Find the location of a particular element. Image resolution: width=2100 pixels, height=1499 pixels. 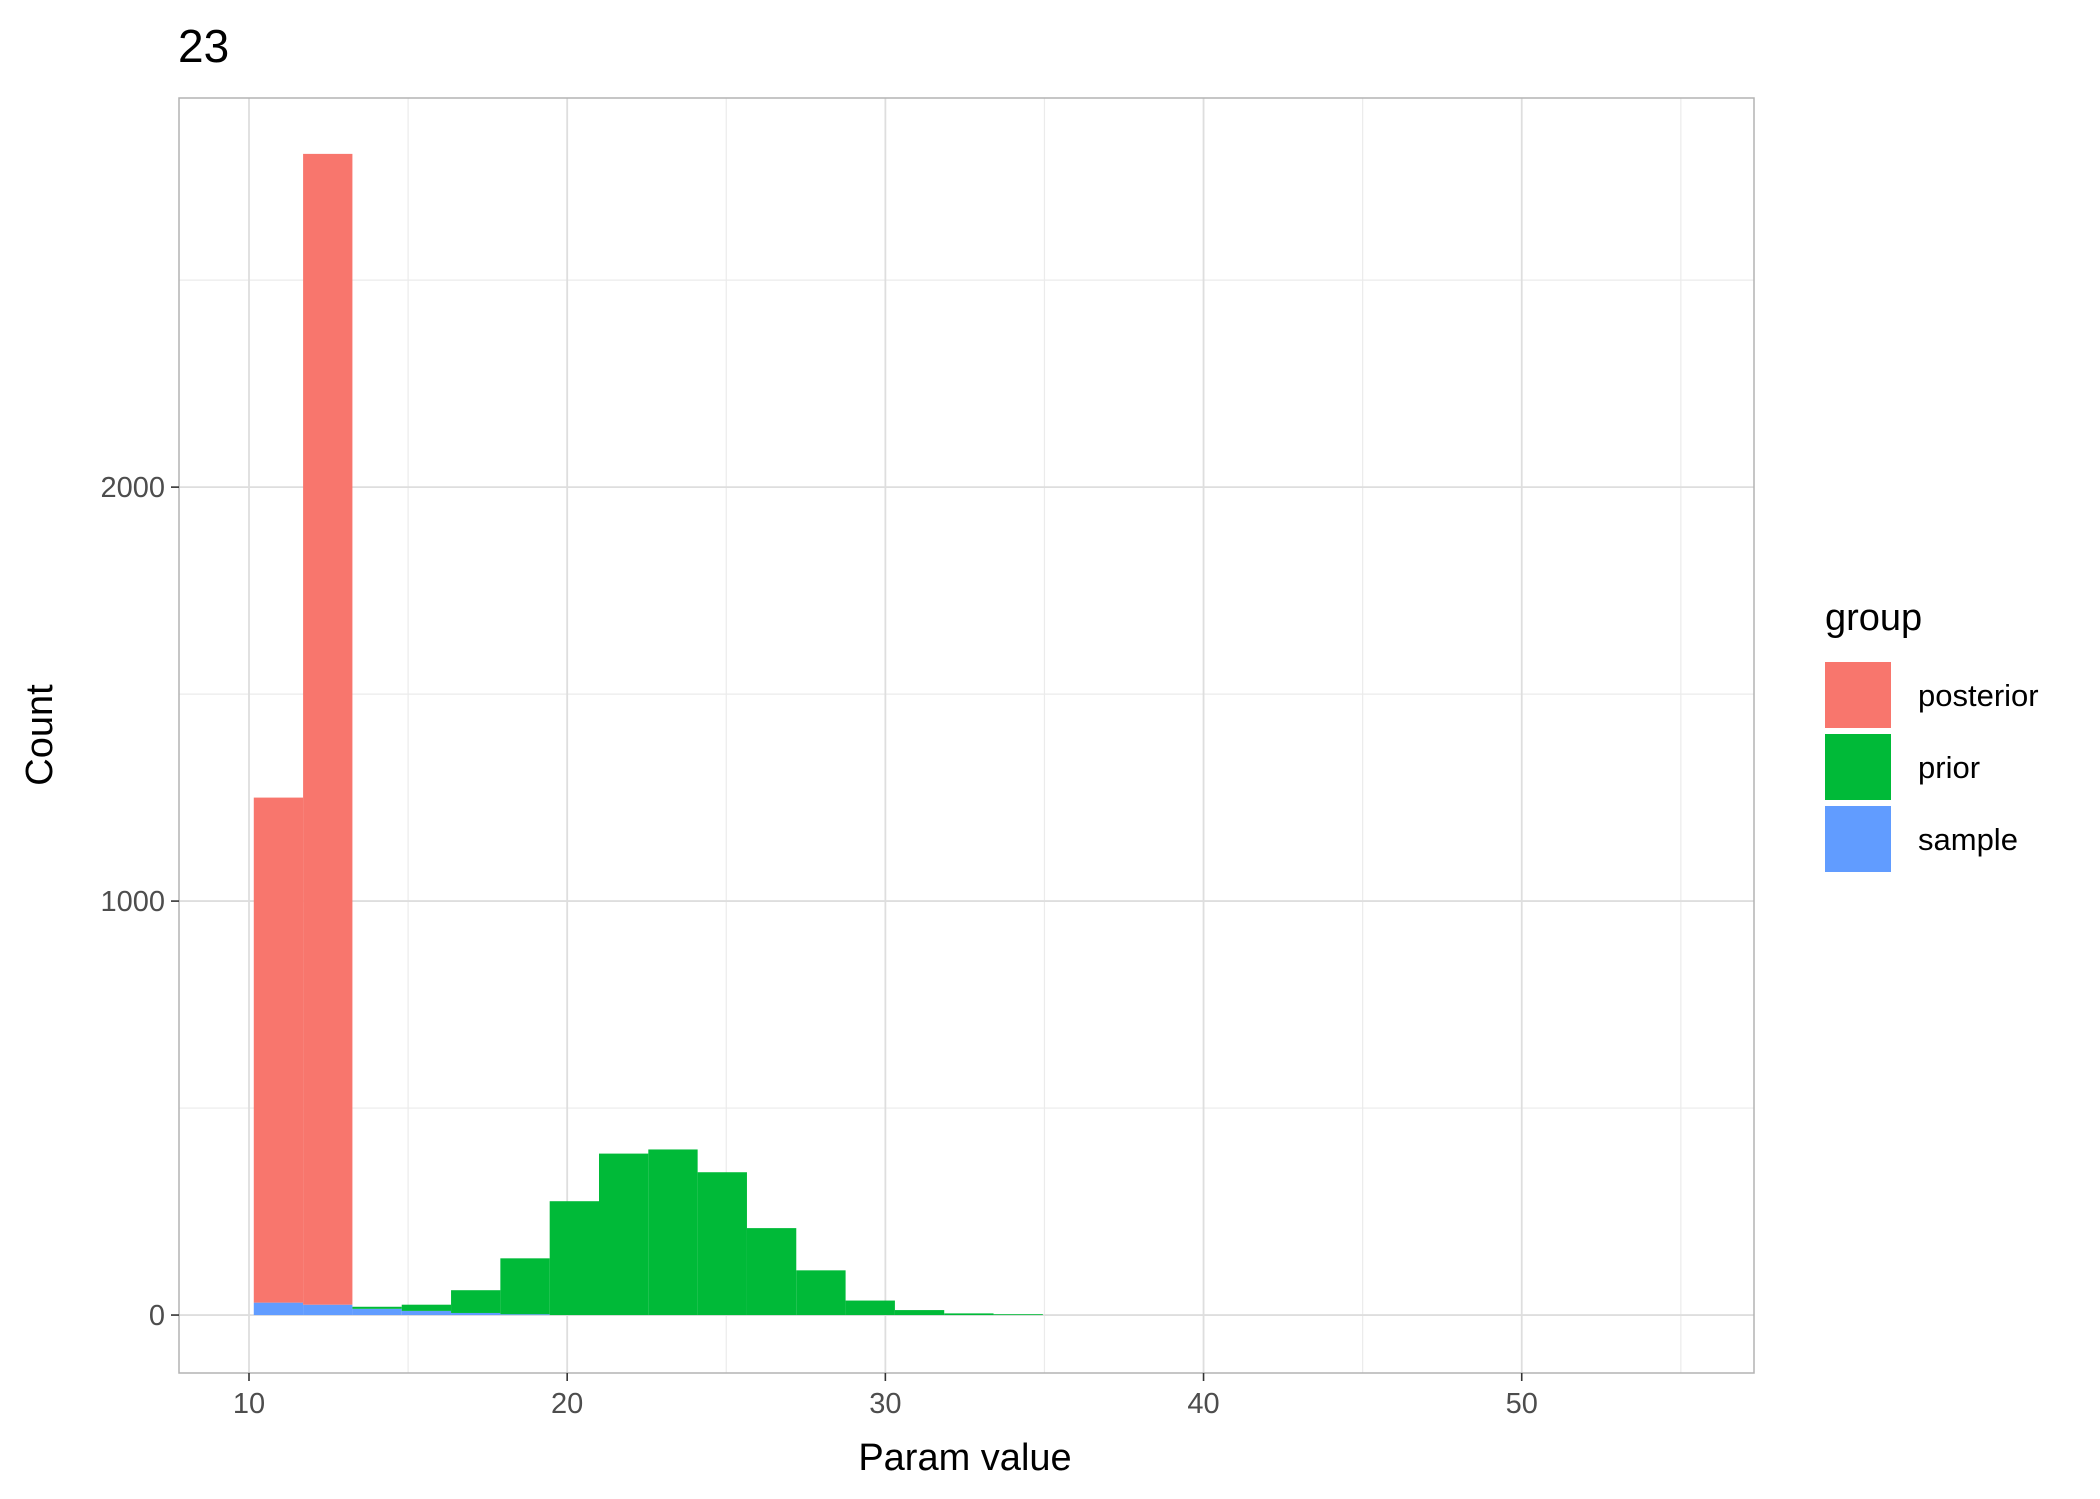

x-tick-label: 20 is located at coordinates (567, 1404).